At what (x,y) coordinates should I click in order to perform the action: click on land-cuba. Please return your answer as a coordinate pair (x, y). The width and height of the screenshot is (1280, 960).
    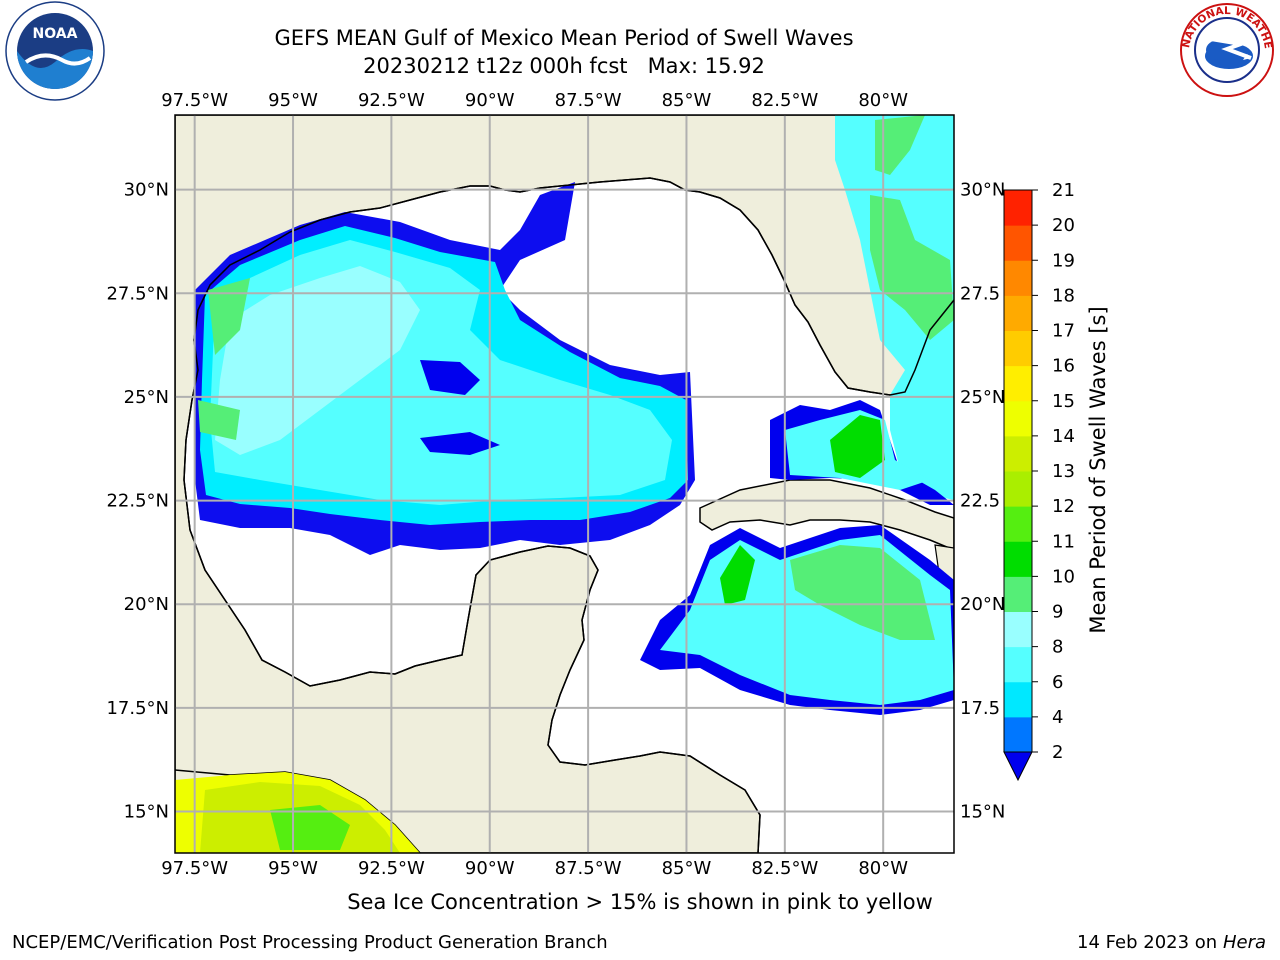
    Looking at the image, I should click on (826, 515).